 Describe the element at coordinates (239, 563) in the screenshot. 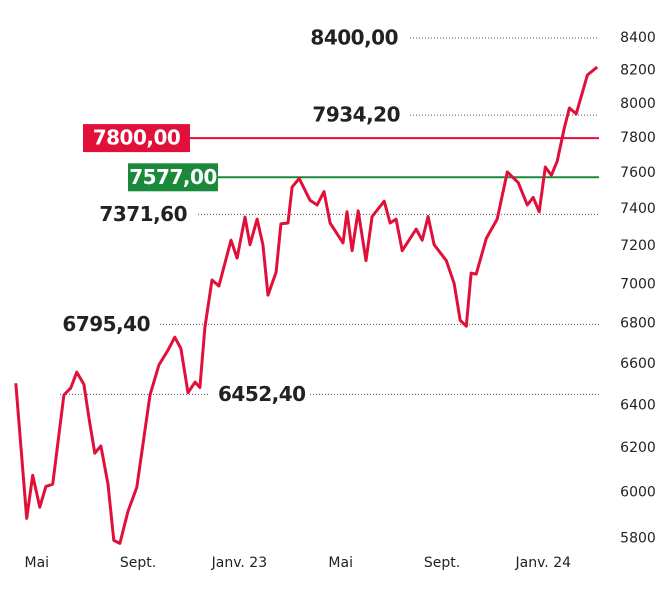

I see `x-tick-label: Janv. 23` at that location.